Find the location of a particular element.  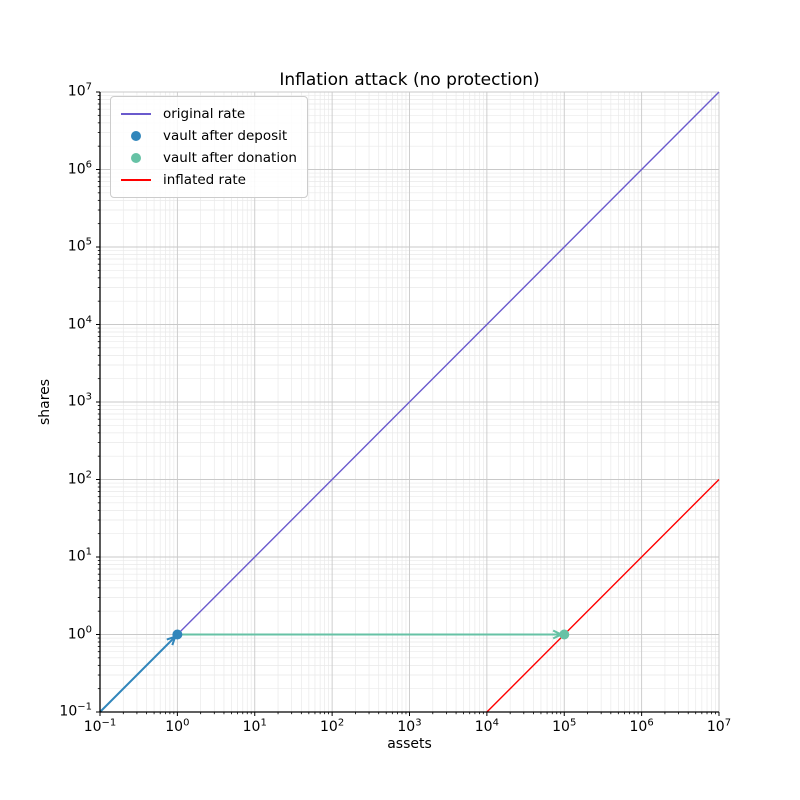

y-axis-label: shares is located at coordinates (45, 402).